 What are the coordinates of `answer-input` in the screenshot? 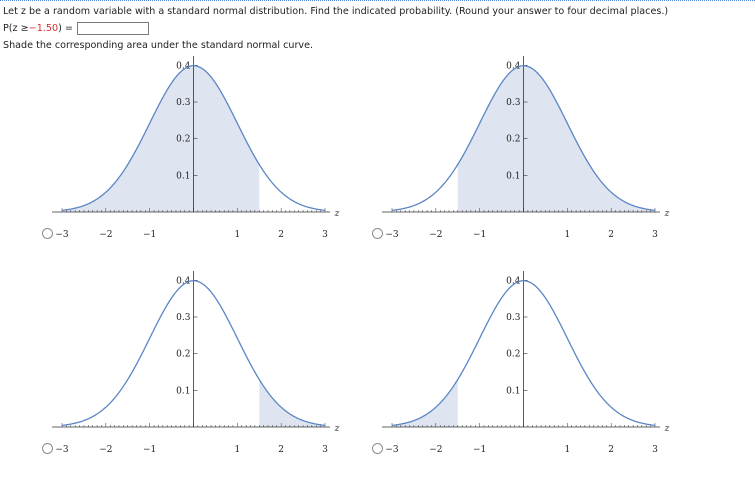 It's located at (112, 28).